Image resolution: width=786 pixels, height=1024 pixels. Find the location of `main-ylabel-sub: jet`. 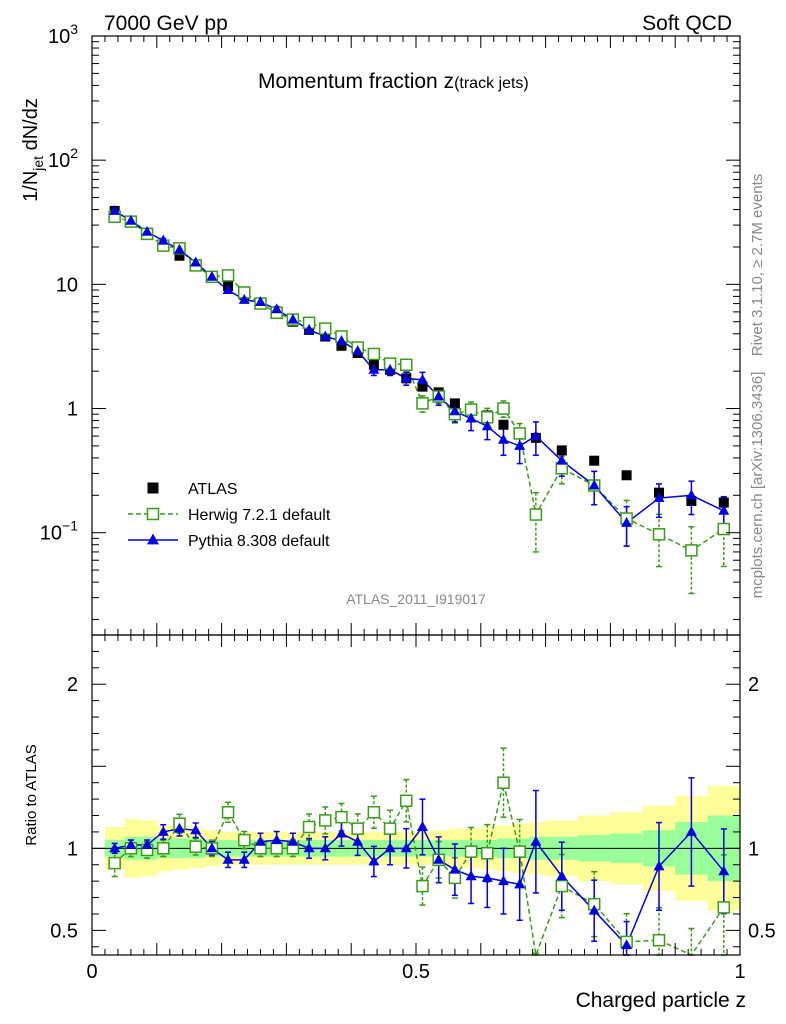

main-ylabel-sub: jet is located at coordinates (38, 164).